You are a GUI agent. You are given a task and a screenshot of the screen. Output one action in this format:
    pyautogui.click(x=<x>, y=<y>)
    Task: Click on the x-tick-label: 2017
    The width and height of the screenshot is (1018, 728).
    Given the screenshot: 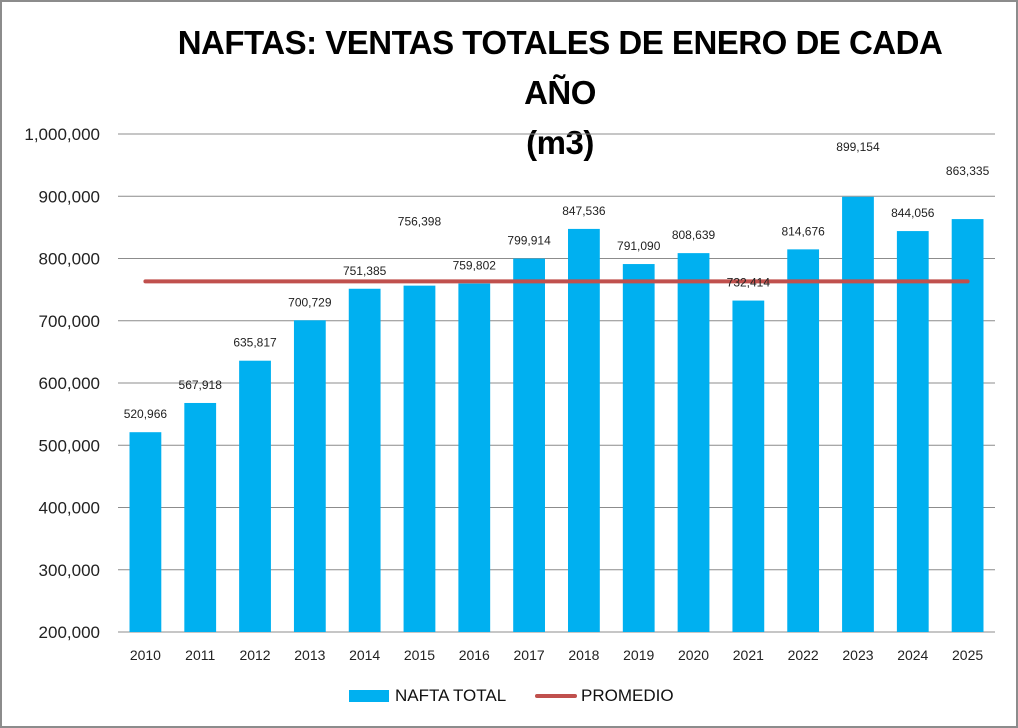 What is the action you would take?
    pyautogui.click(x=529, y=655)
    